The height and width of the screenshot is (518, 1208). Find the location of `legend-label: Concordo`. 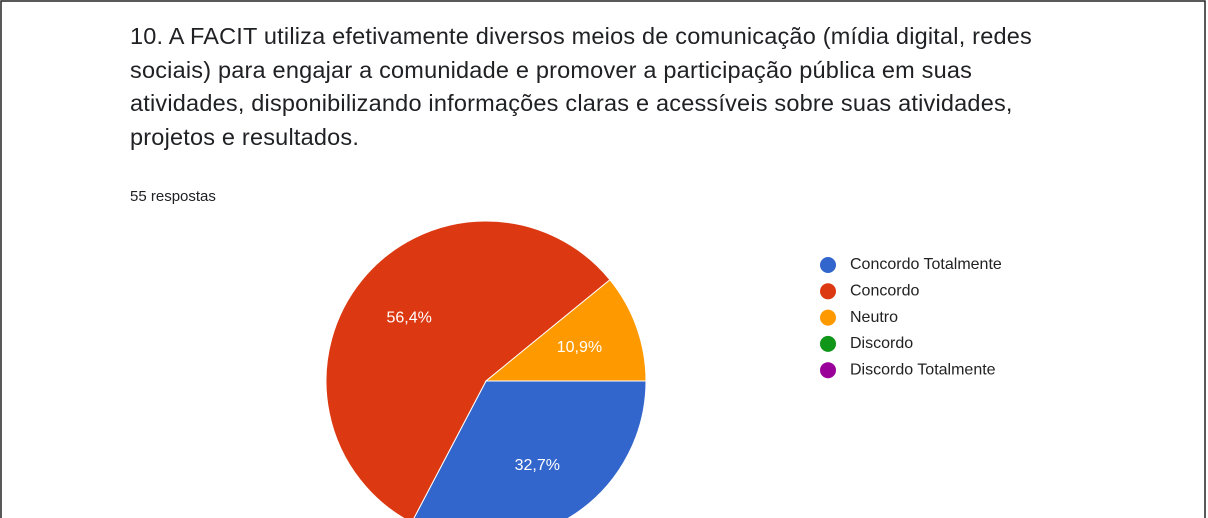

legend-label: Concordo is located at coordinates (884, 291).